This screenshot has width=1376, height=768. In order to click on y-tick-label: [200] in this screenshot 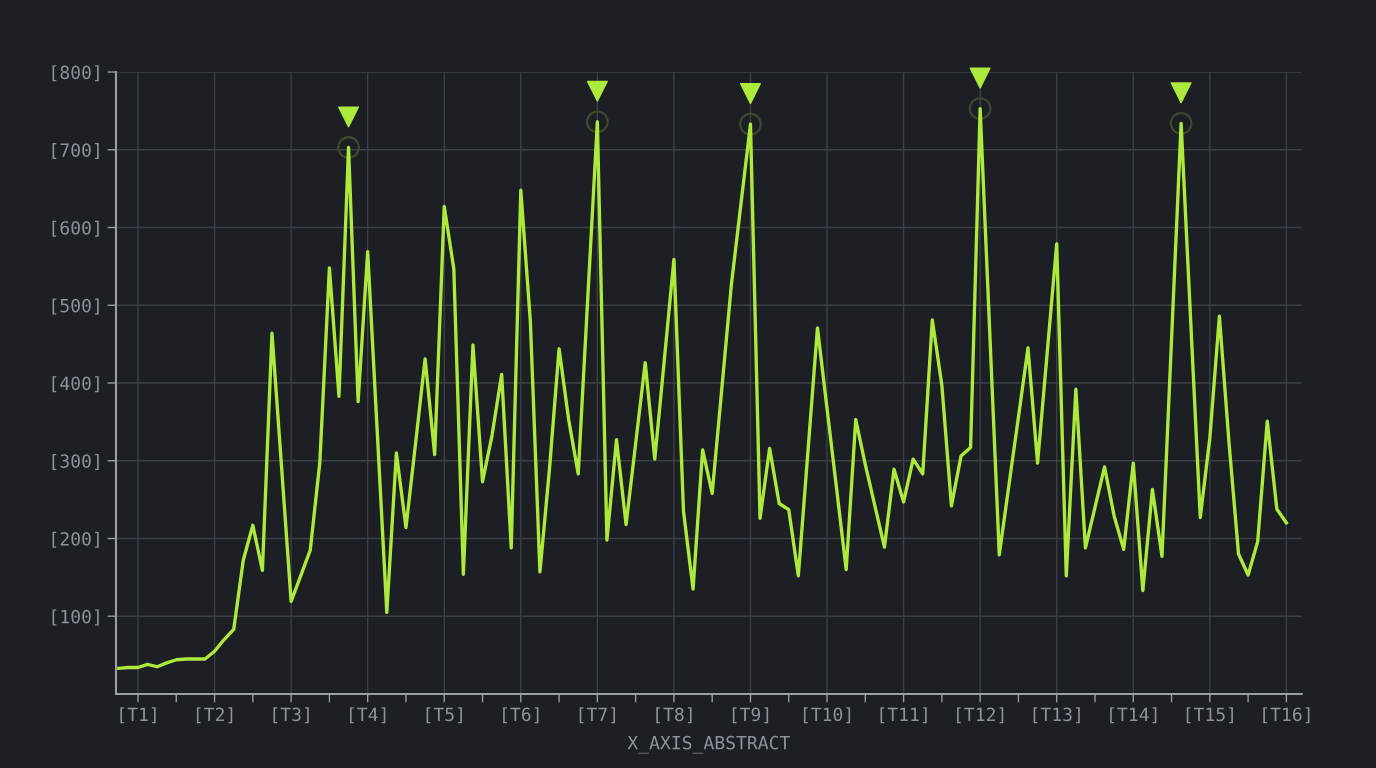, I will do `click(75, 539)`.